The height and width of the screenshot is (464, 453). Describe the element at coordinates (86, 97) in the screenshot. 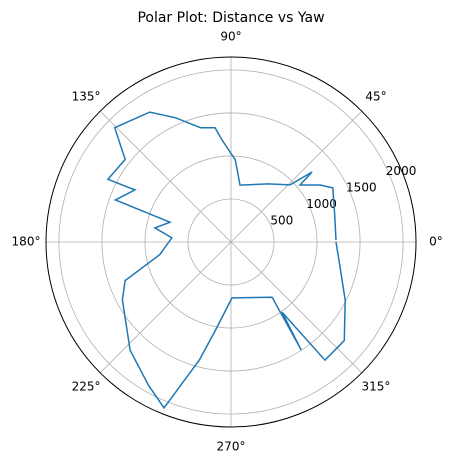

I see `theta-tick-label: 135°` at that location.